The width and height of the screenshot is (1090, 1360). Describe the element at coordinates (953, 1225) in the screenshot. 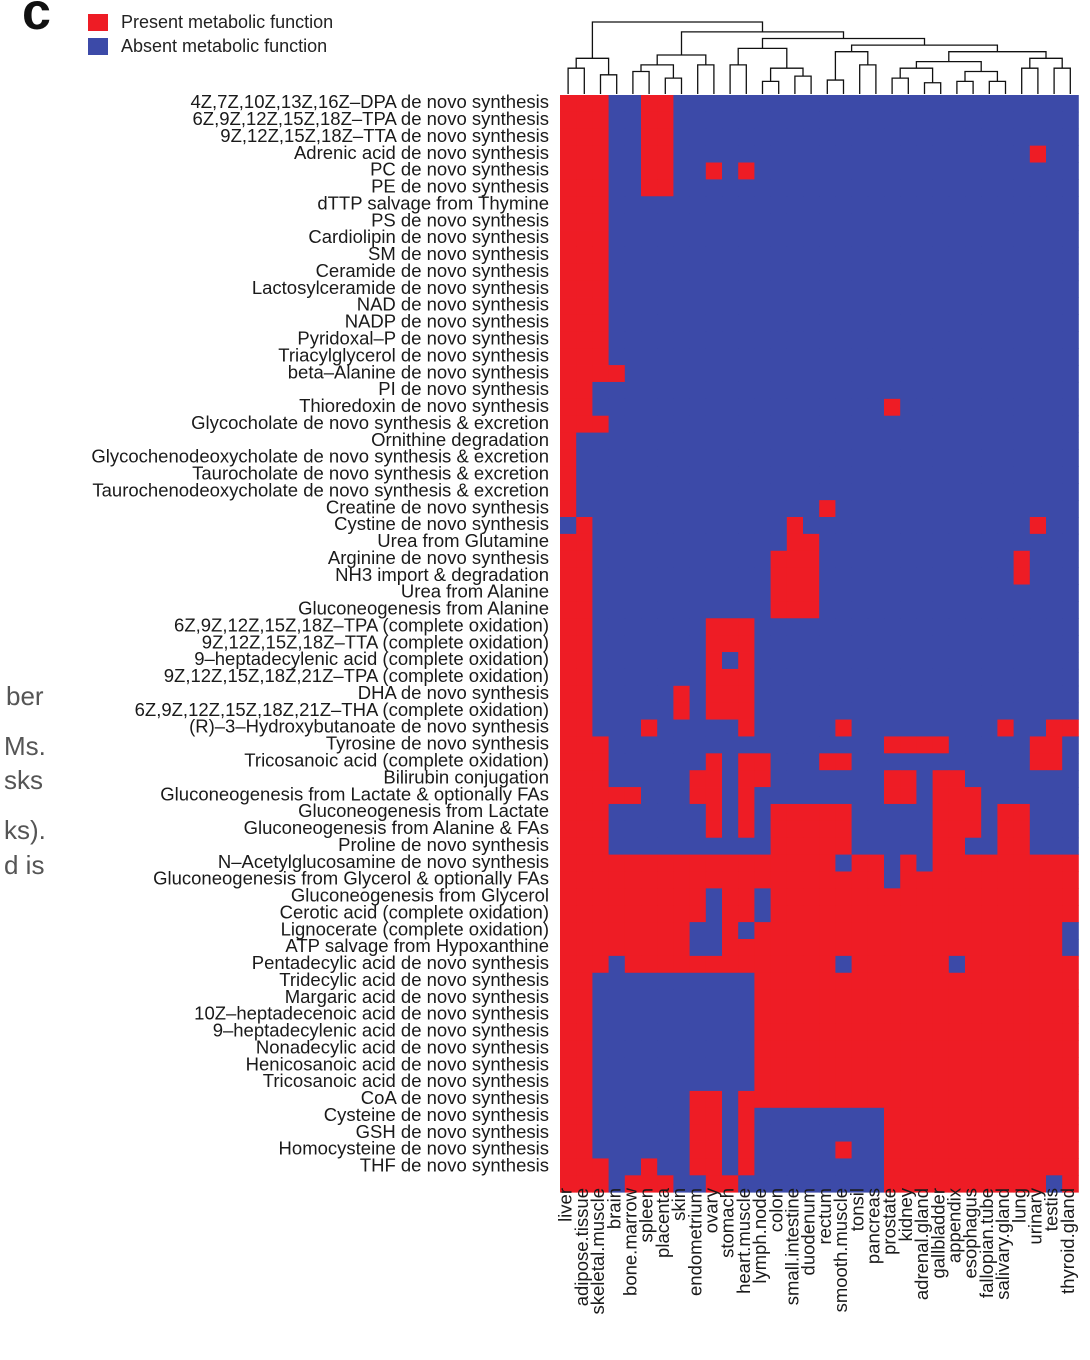

I see `column-label: appendix` at that location.